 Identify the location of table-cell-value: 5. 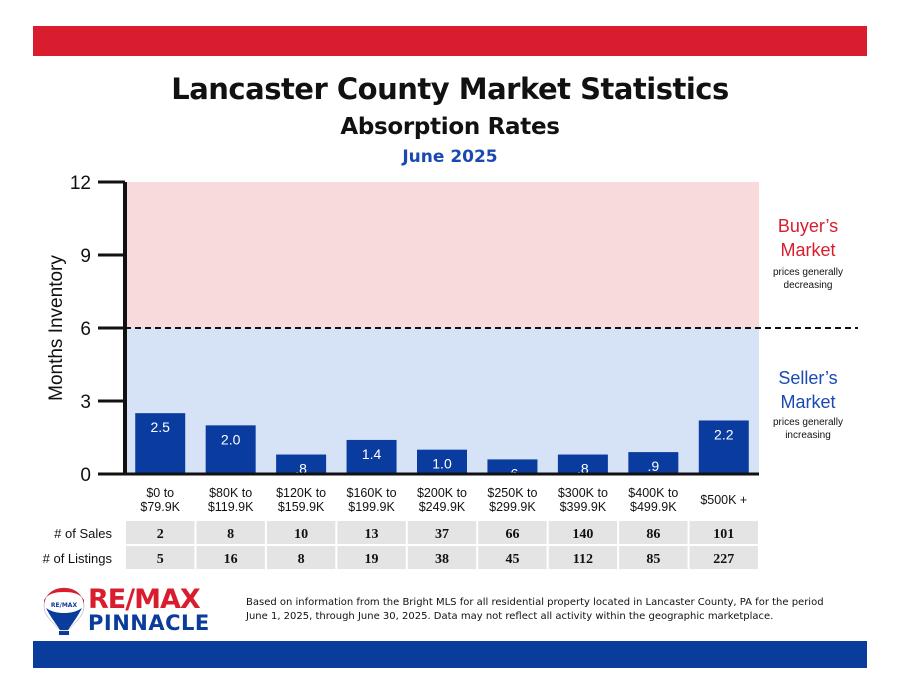
(160, 559).